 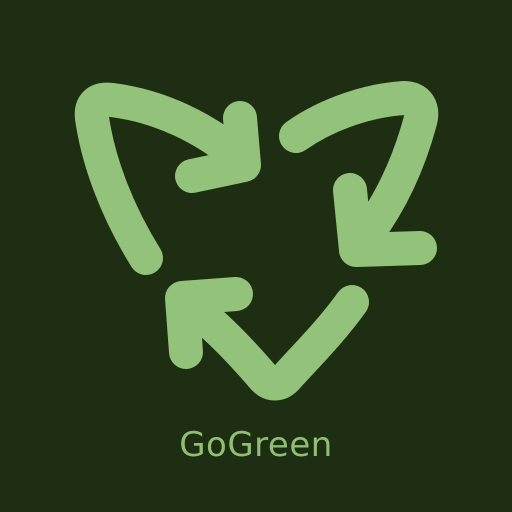 I want to click on right-arrow-head, so click(x=385, y=220).